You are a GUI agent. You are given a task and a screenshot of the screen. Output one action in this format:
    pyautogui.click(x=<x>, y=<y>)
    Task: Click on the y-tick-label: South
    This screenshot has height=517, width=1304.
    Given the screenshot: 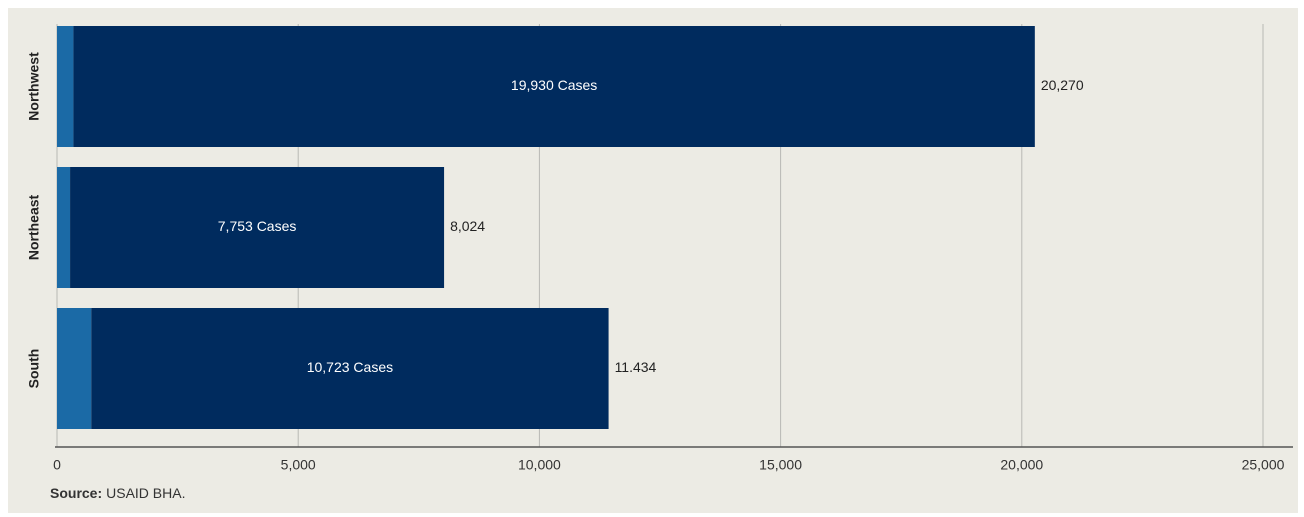 What is the action you would take?
    pyautogui.click(x=34, y=369)
    